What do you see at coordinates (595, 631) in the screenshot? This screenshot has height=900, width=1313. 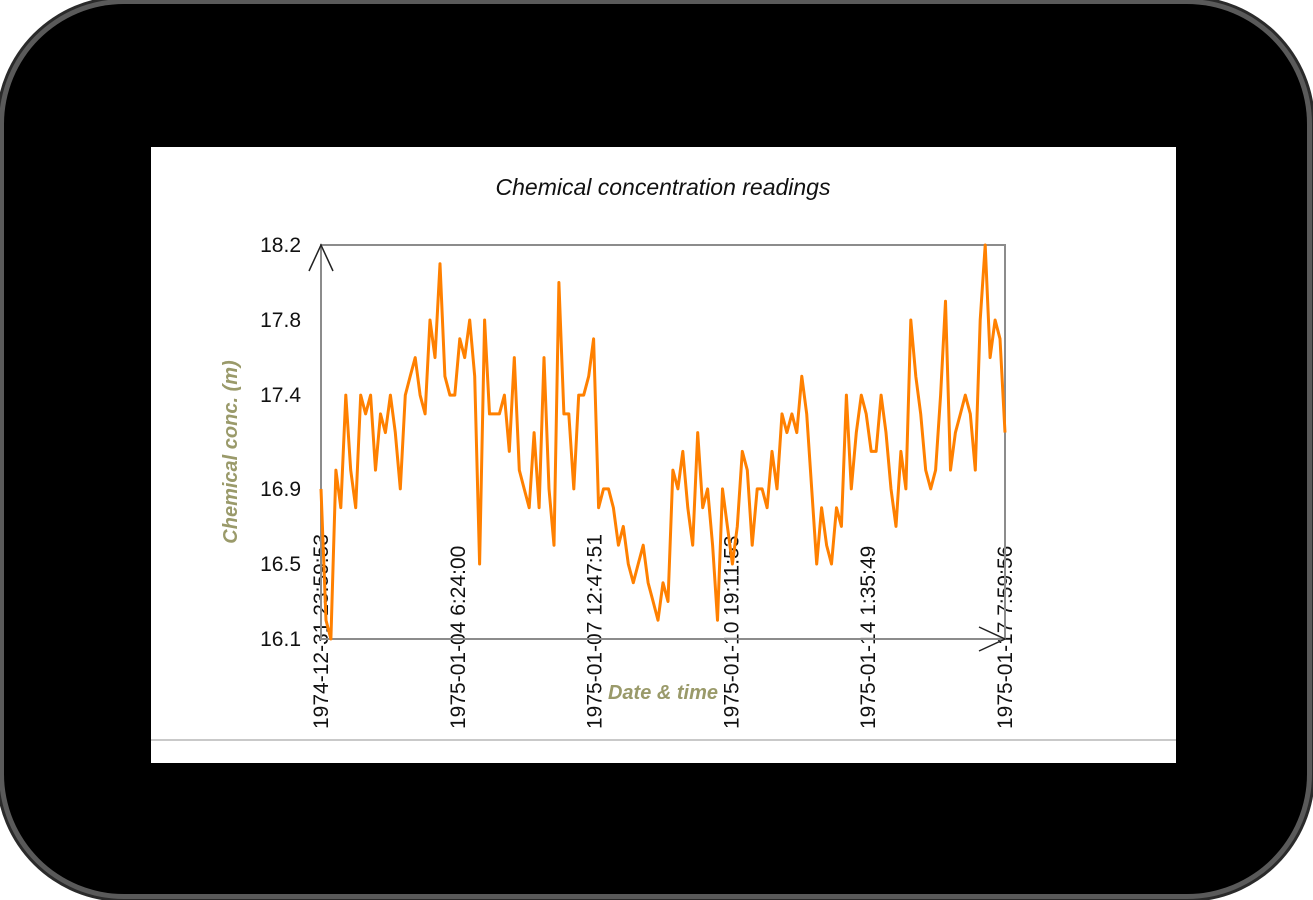 I see `x-tick-label: 1975-01-07 12:47:51` at bounding box center [595, 631].